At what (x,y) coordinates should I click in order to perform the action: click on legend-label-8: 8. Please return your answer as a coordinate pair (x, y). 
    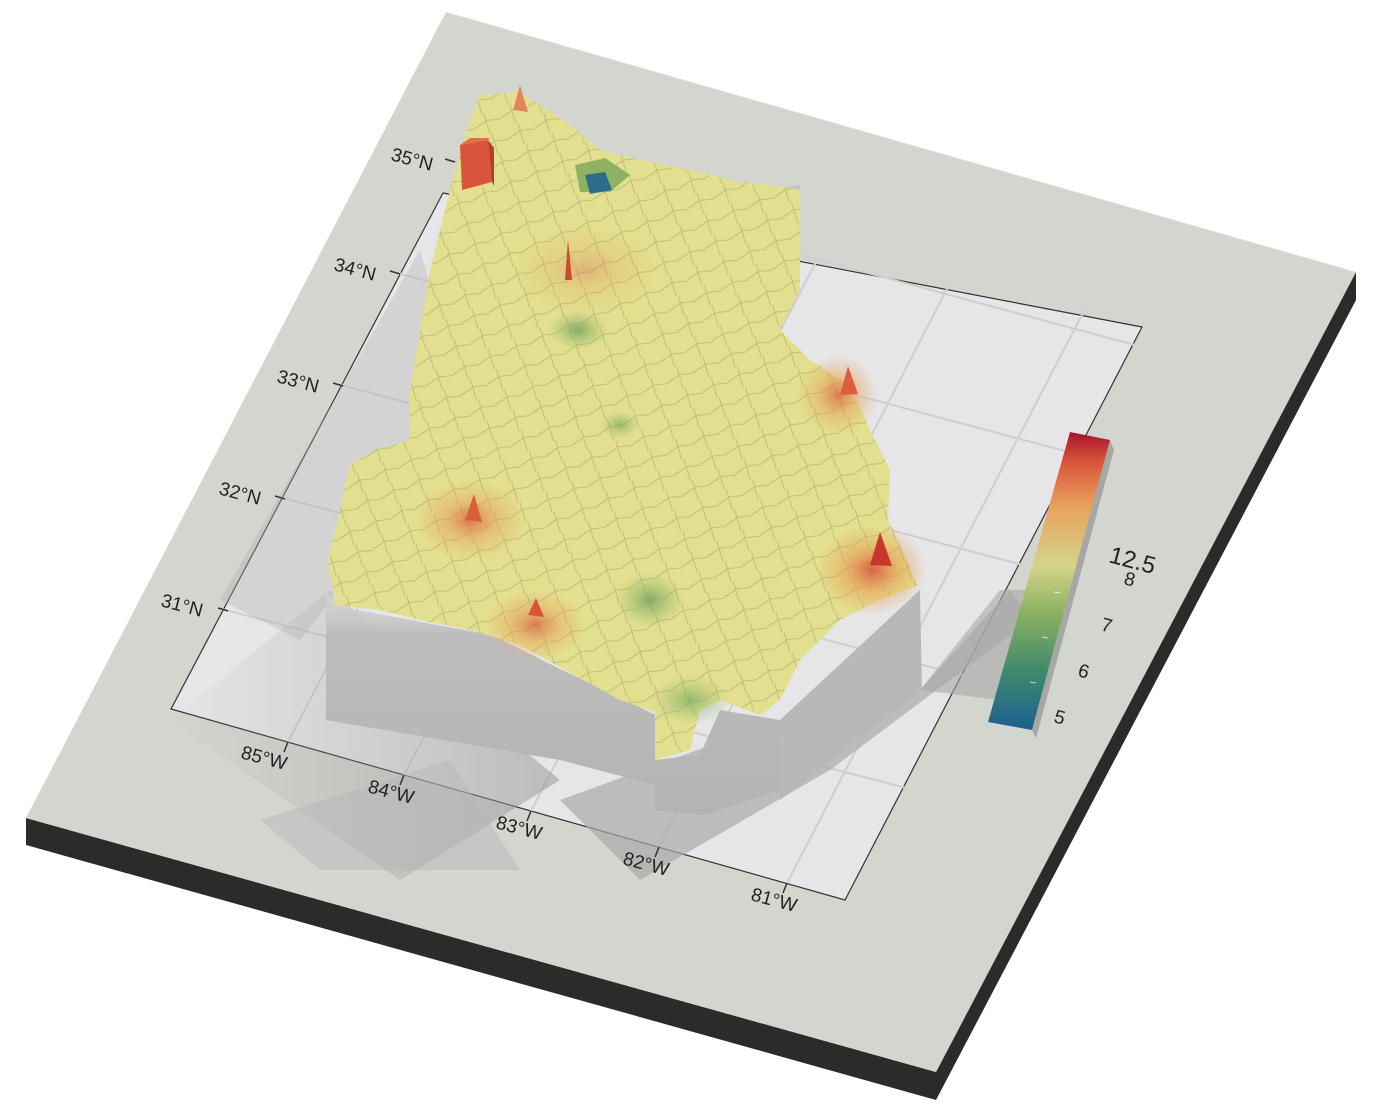
    Looking at the image, I should click on (1130, 580).